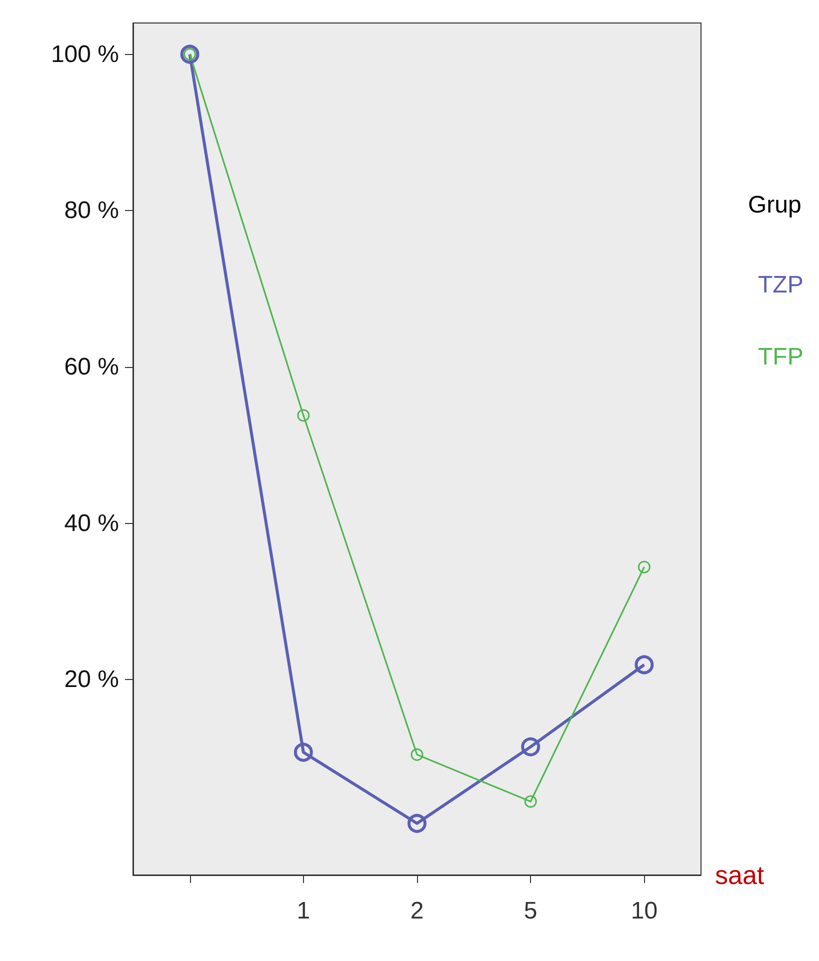  Describe the element at coordinates (91, 523) in the screenshot. I see `y-tick-label: 40 %` at that location.